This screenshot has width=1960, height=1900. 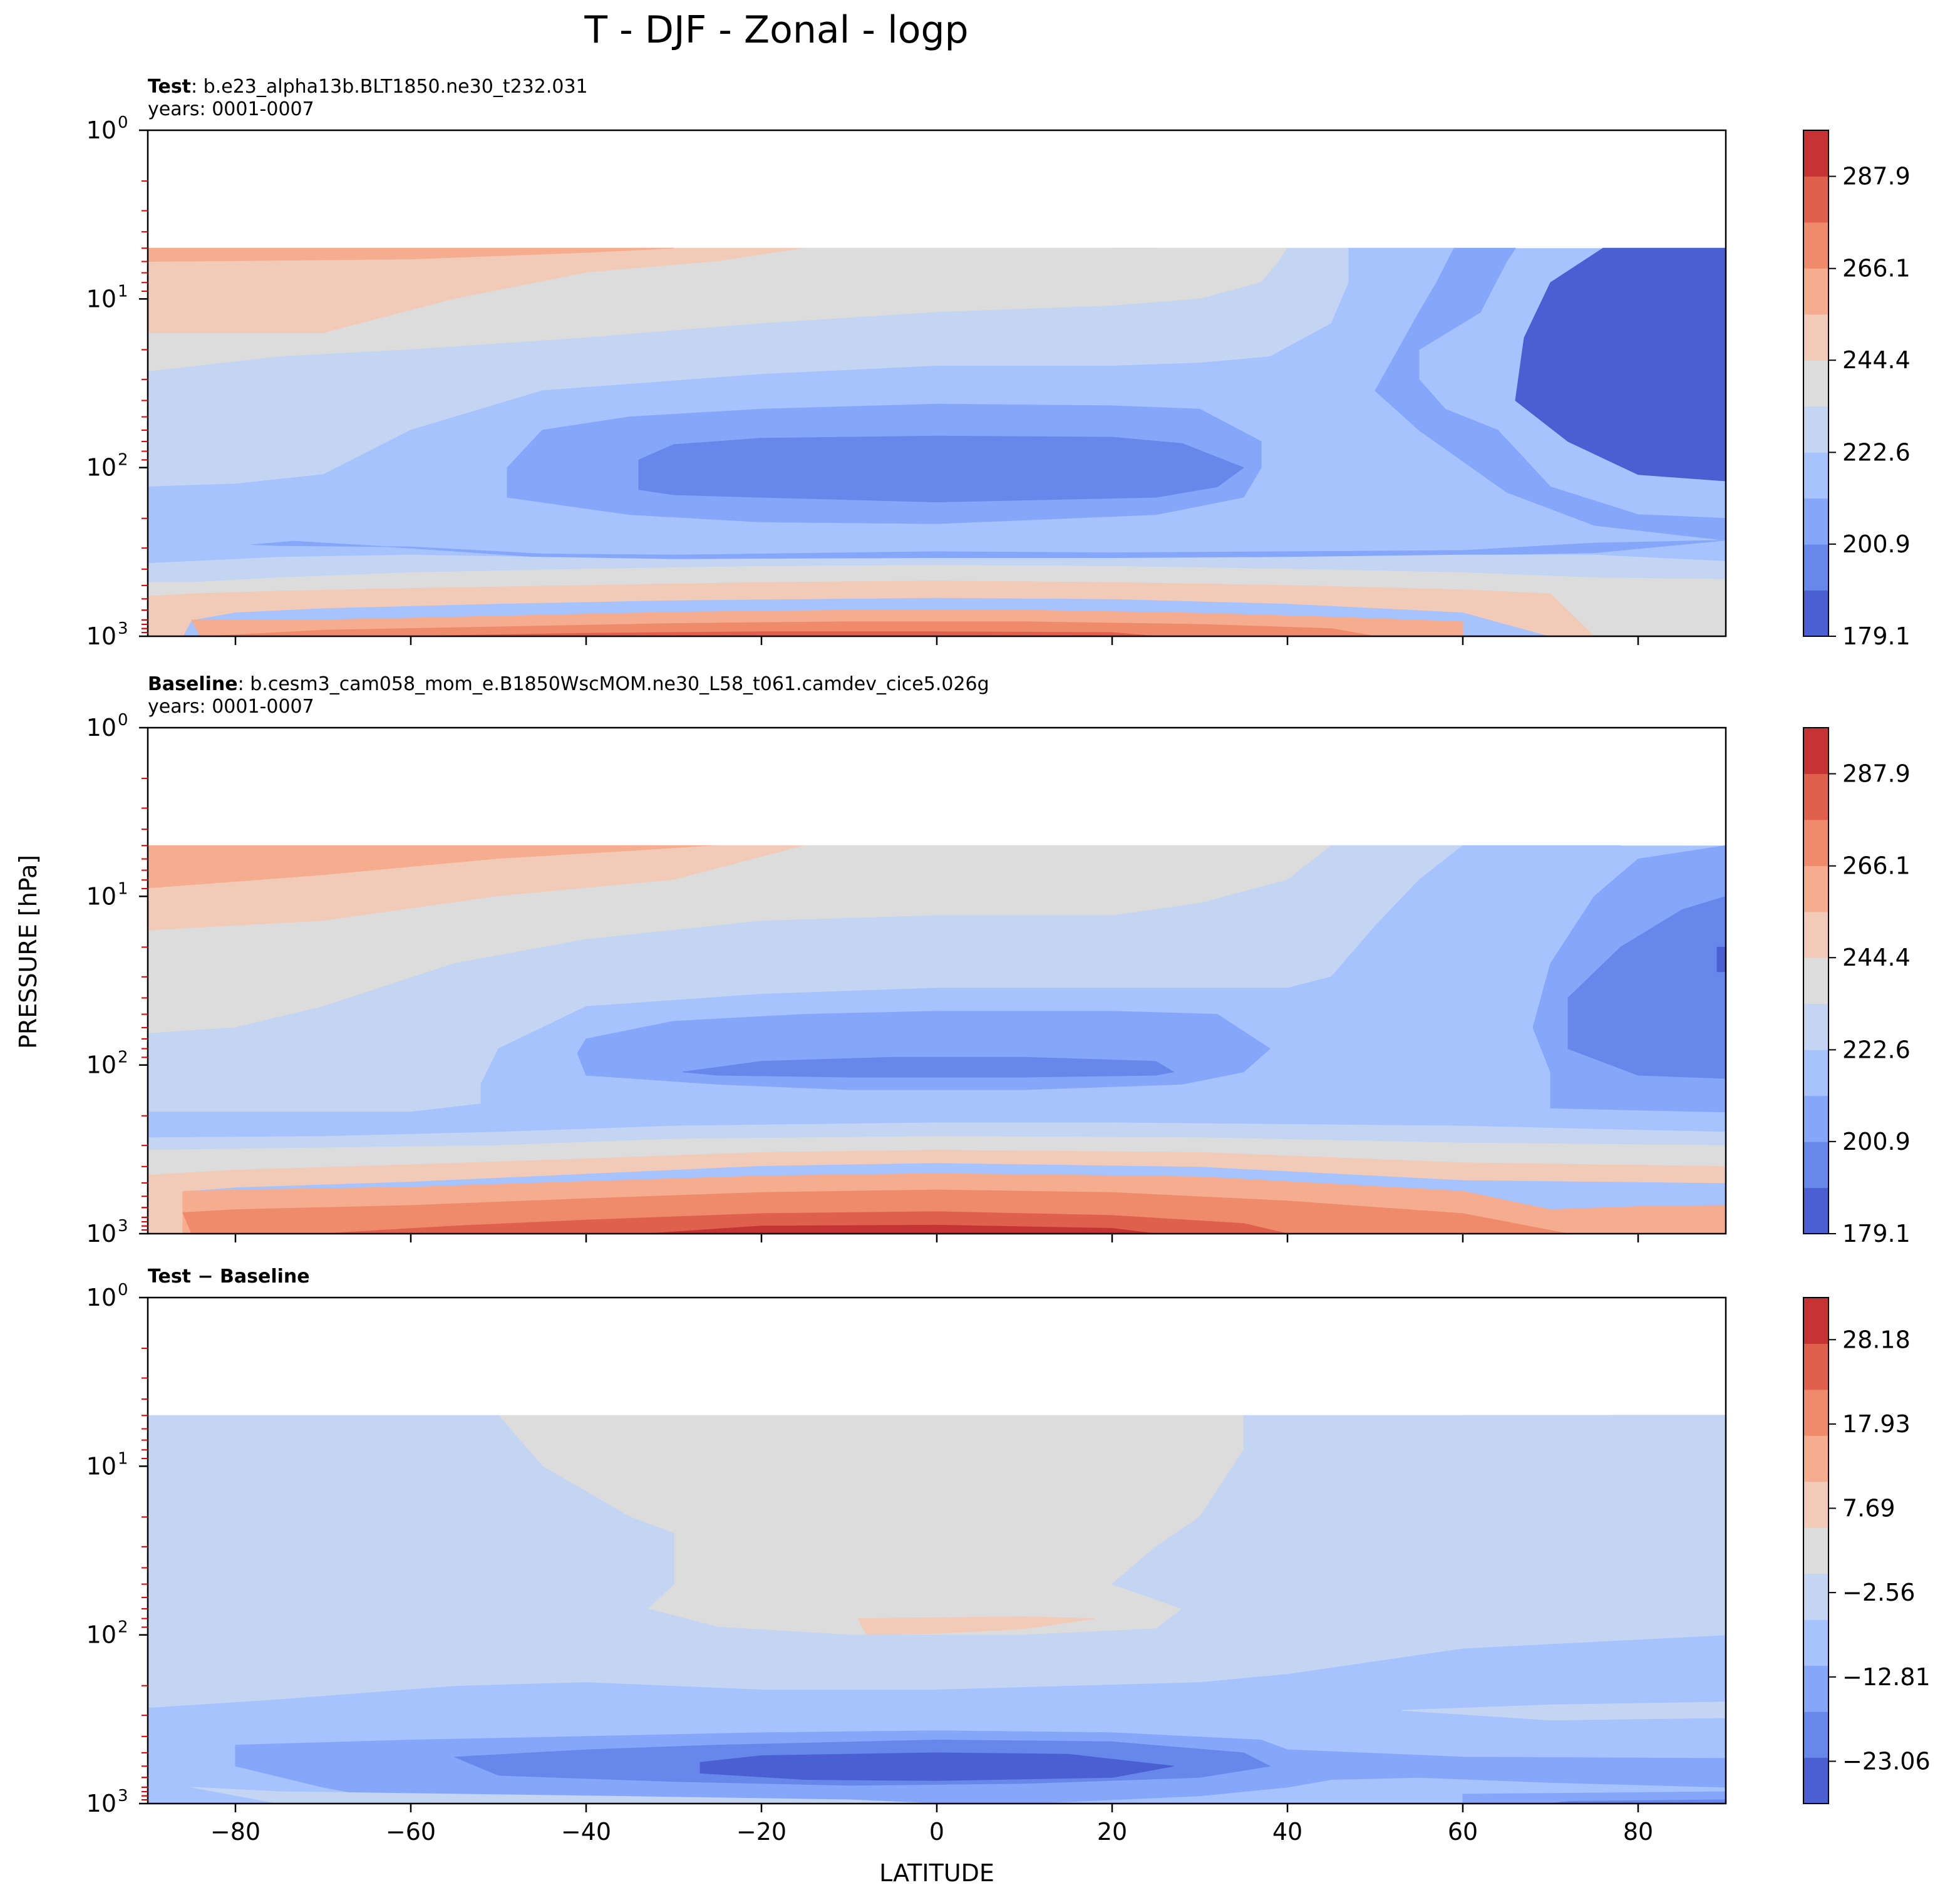 I want to click on colorbar: 28.18 17.93 7.69 −2.56 −12.81 −23.06, so click(x=1867, y=1550).